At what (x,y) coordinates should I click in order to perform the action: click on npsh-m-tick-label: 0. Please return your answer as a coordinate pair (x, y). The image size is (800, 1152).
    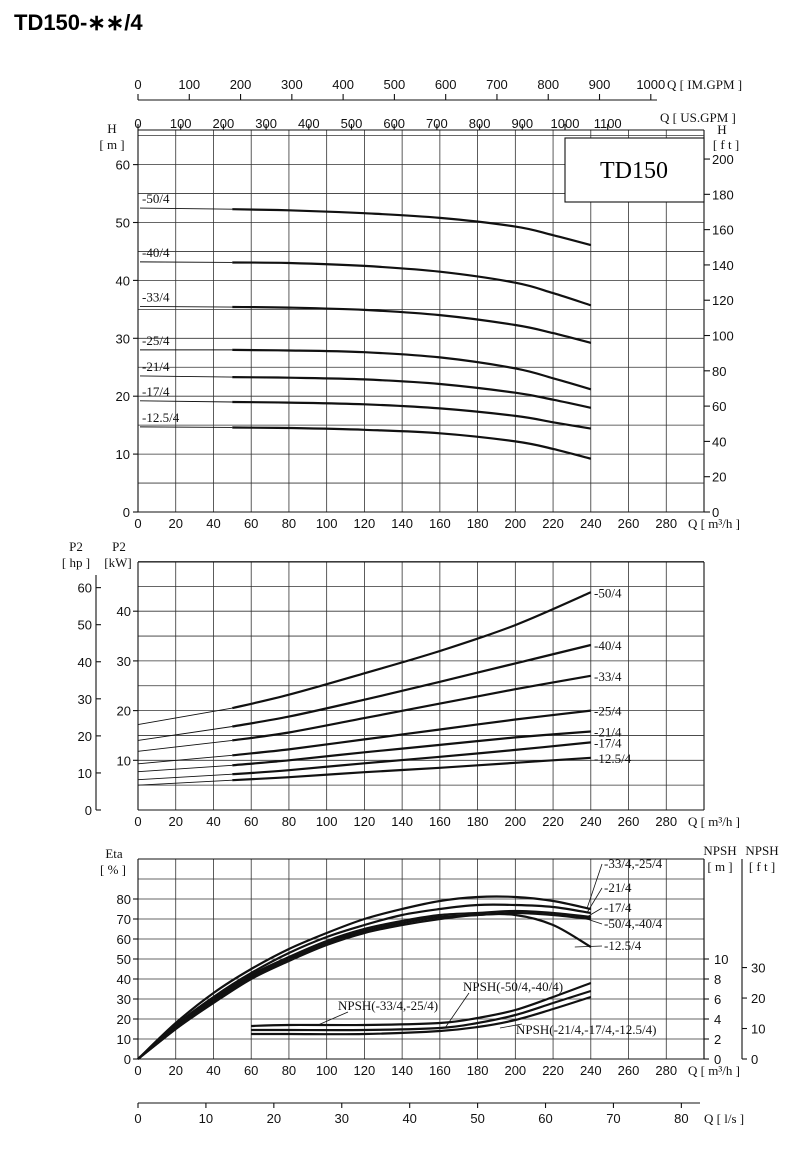
    Looking at the image, I should click on (717, 1059).